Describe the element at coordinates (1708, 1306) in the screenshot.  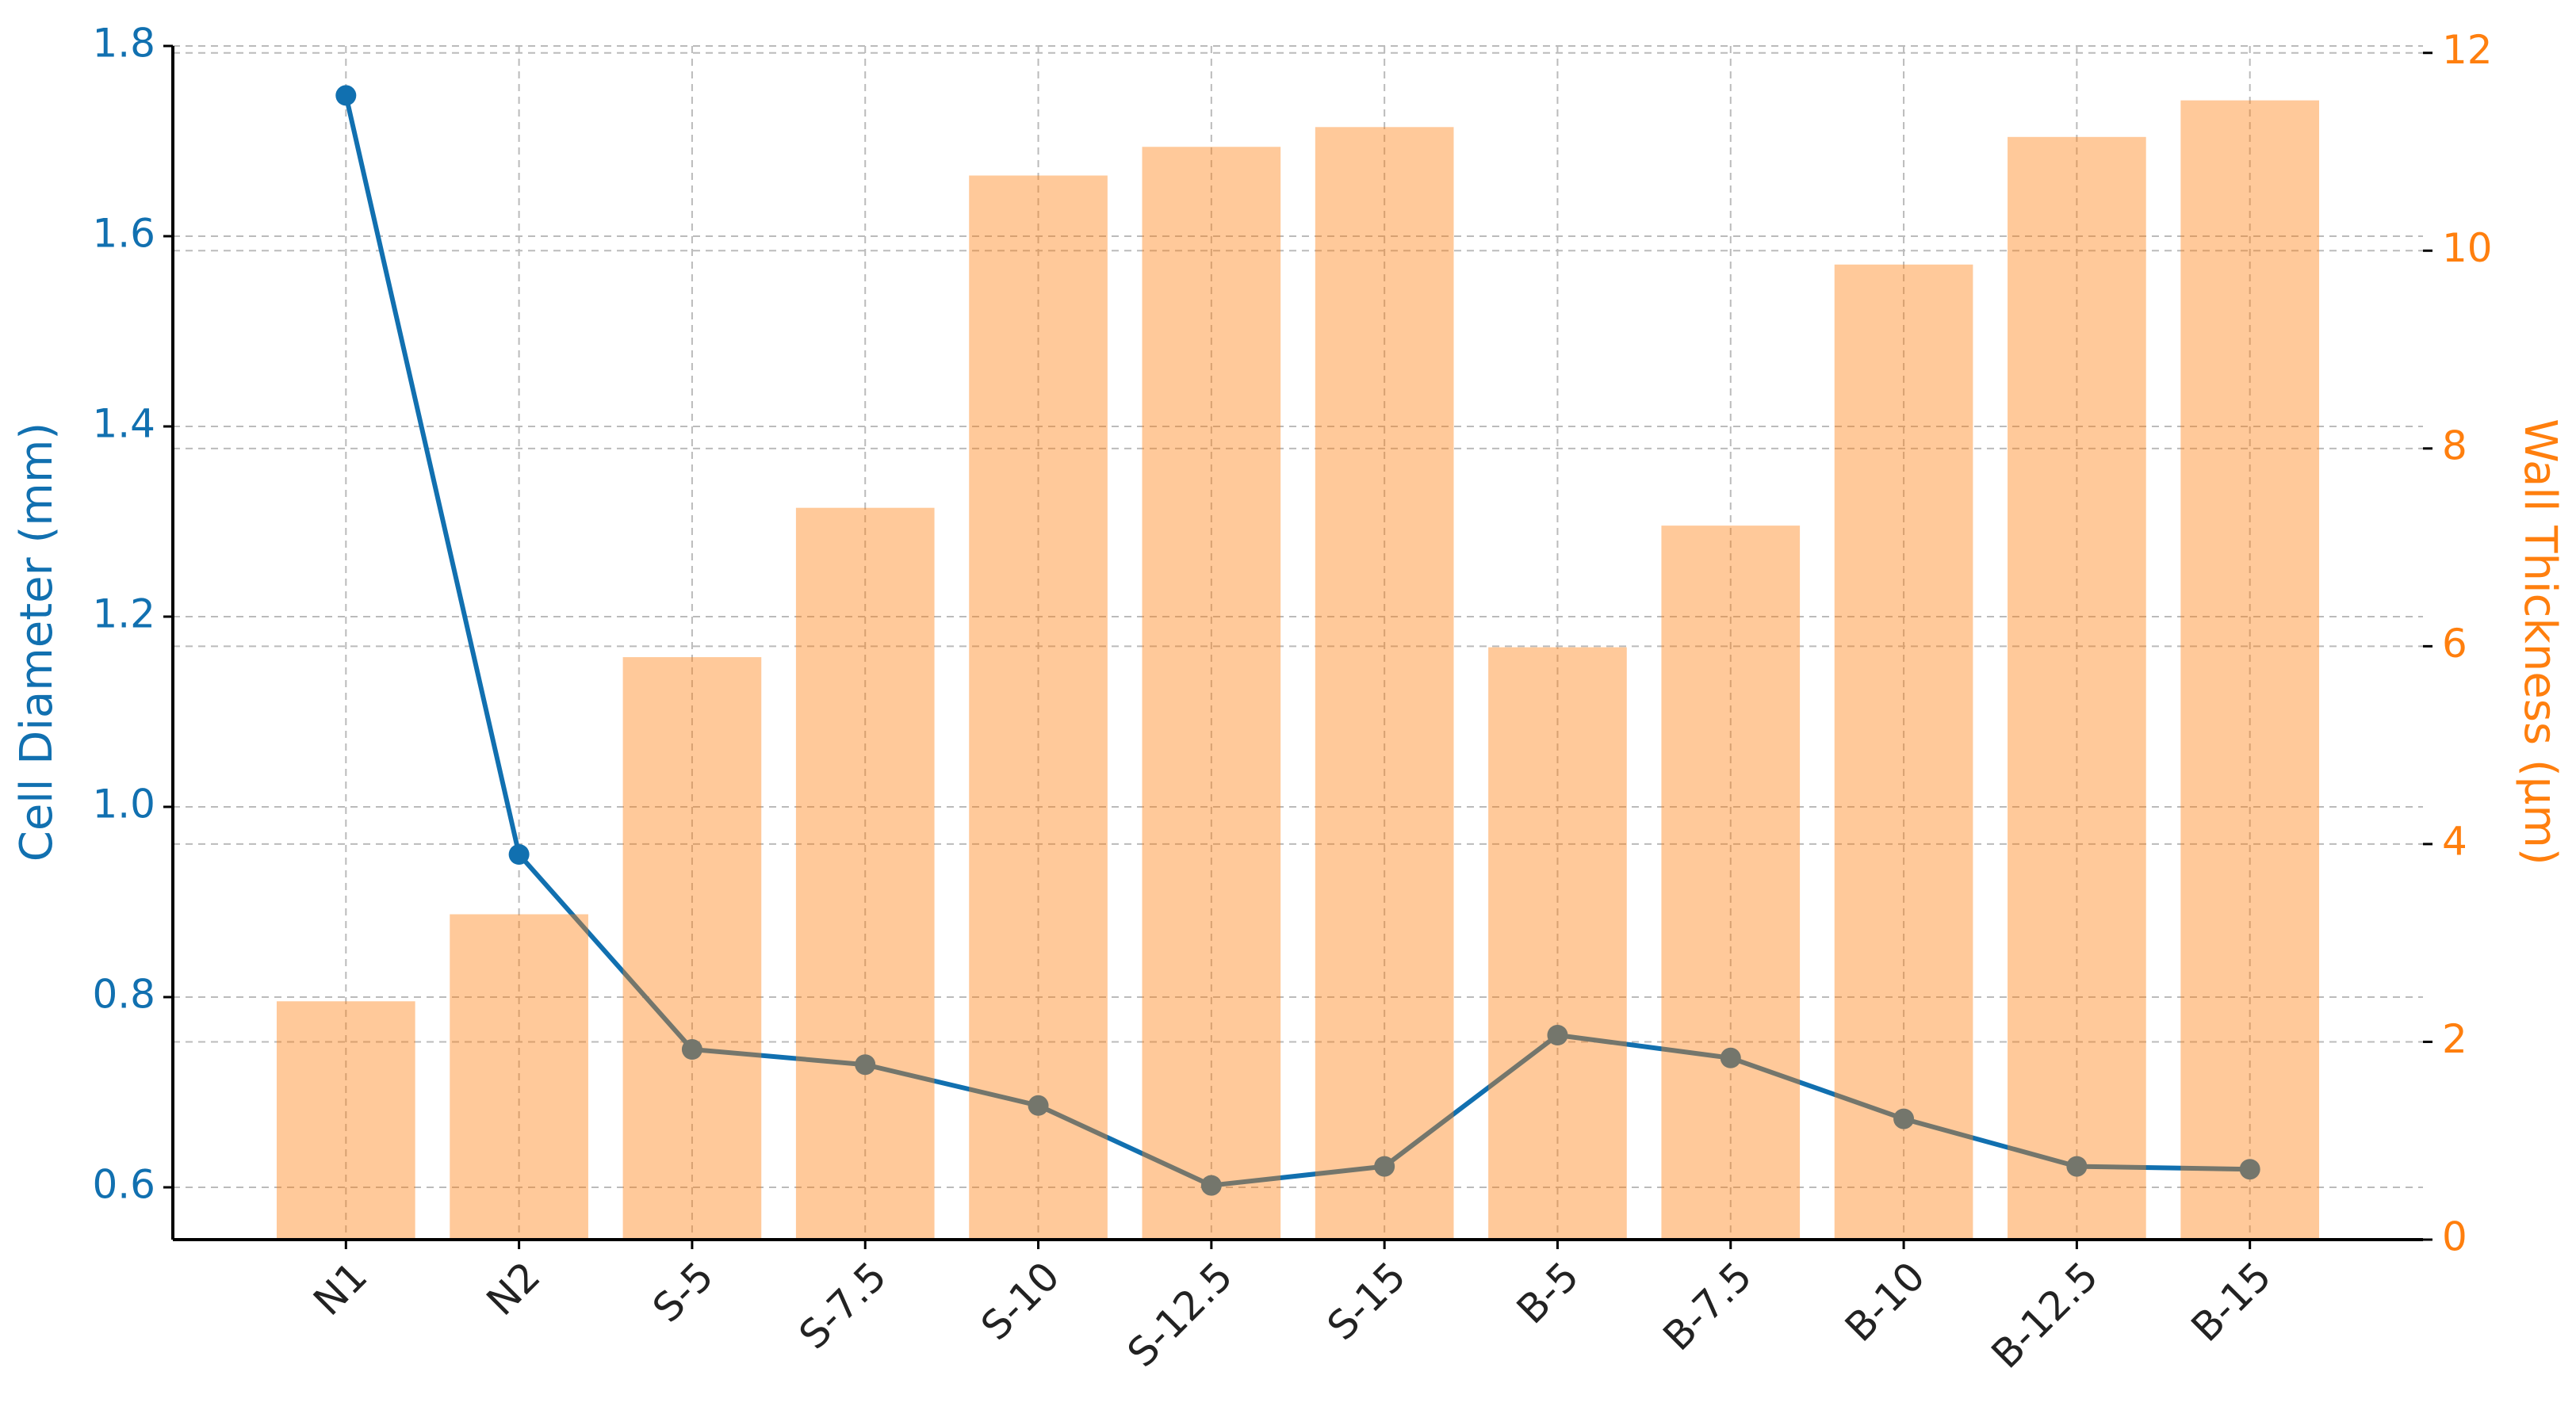
I see `x-tick-label: B-7.5` at that location.